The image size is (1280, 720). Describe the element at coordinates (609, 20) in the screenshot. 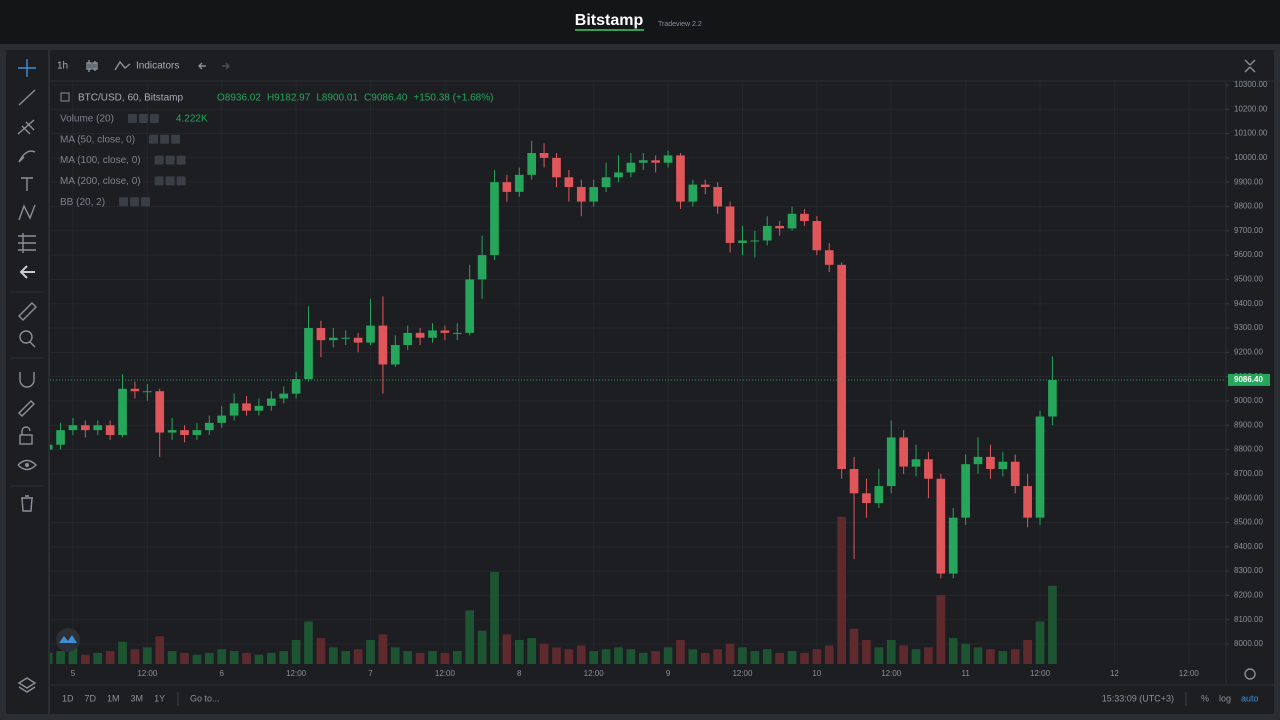

I see `brand: Bitstamp` at that location.